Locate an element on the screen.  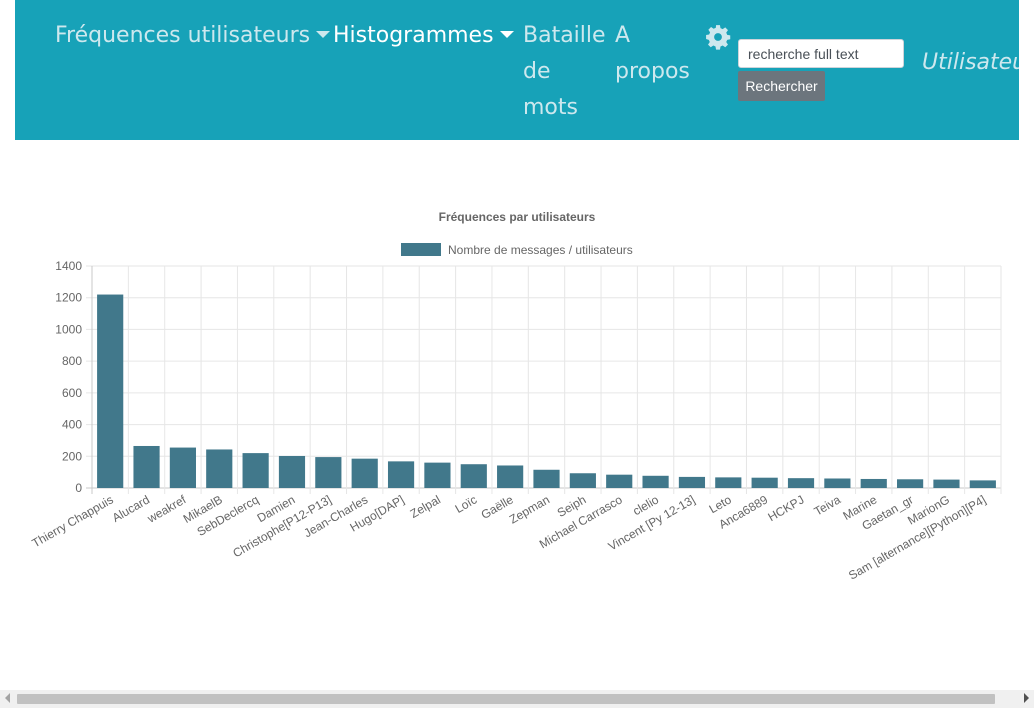
legend-swatch is located at coordinates (421, 249).